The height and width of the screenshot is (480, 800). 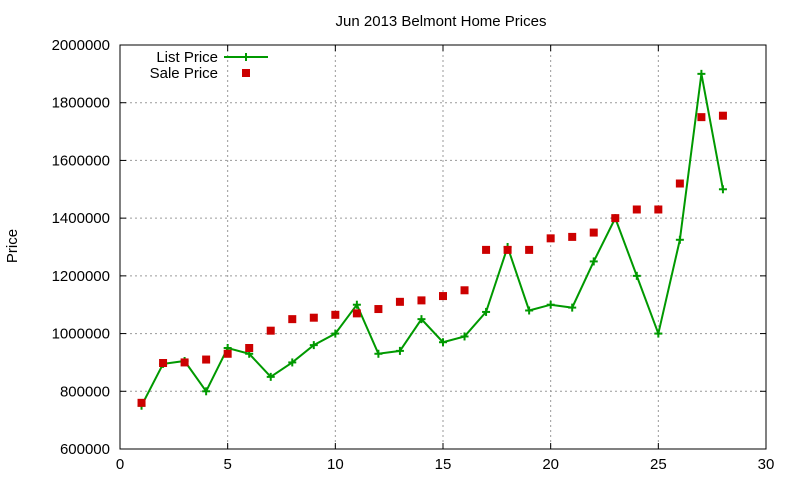 I want to click on y-tick-label: 2000000, so click(x=81, y=45).